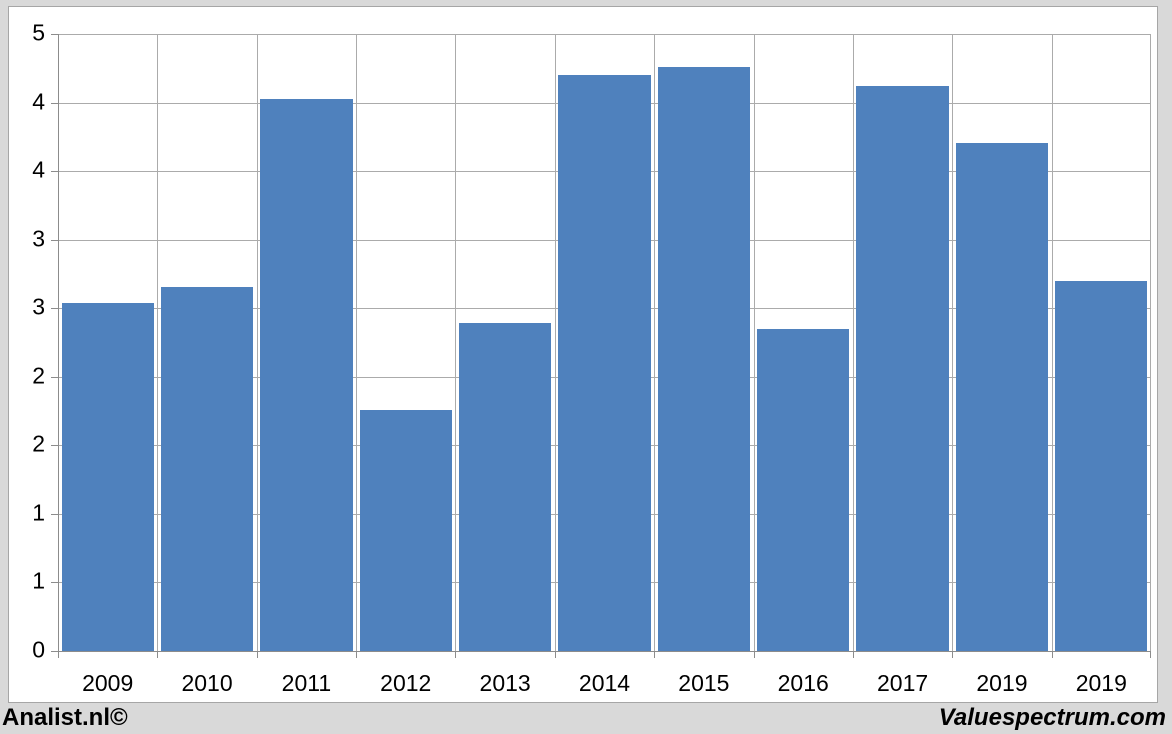  What do you see at coordinates (306, 683) in the screenshot?
I see `x-axis-tick-label: 2011` at bounding box center [306, 683].